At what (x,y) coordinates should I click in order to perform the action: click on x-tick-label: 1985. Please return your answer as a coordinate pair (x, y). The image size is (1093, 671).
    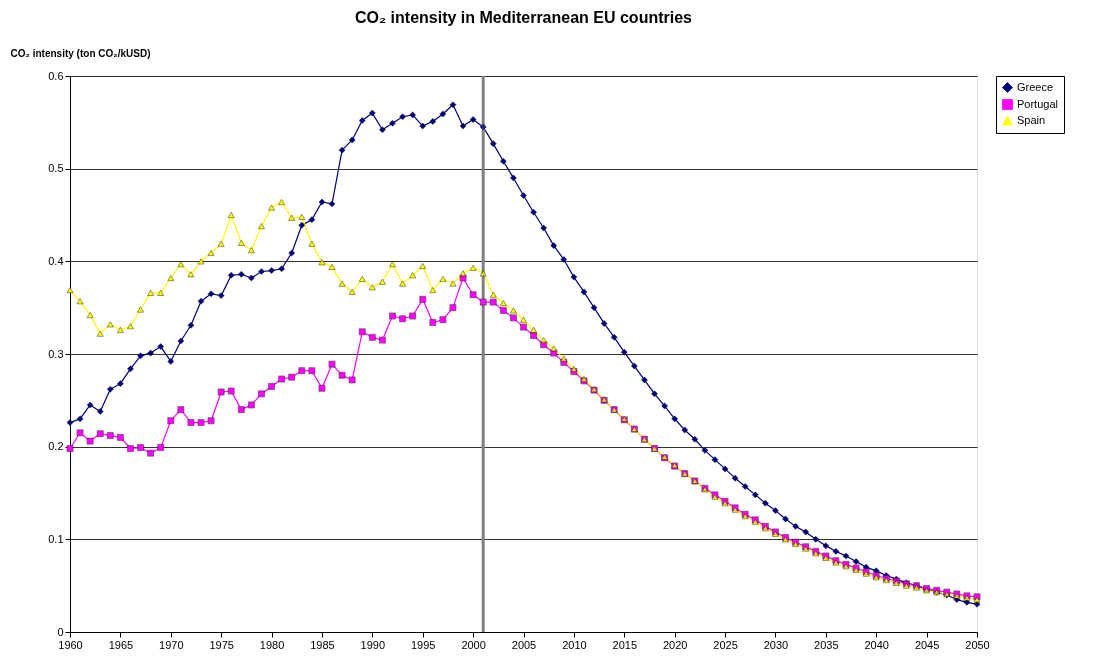
    Looking at the image, I should click on (322, 644).